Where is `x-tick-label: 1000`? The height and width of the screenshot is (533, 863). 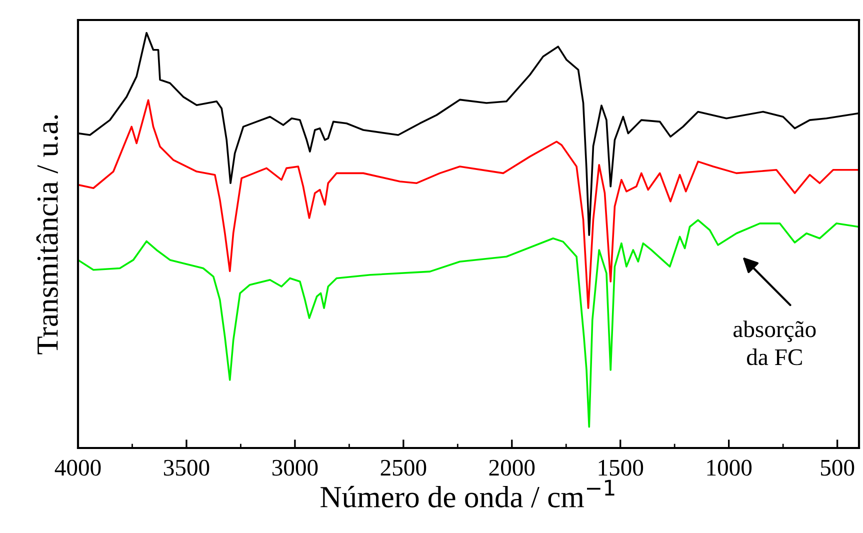 x-tick-label: 1000 is located at coordinates (729, 468).